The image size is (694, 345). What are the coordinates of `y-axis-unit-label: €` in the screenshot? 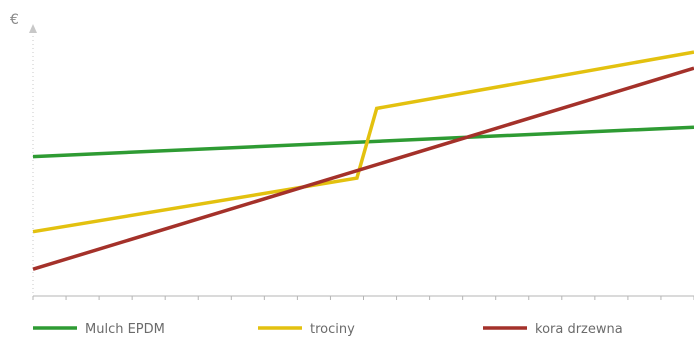 It's located at (14, 20).